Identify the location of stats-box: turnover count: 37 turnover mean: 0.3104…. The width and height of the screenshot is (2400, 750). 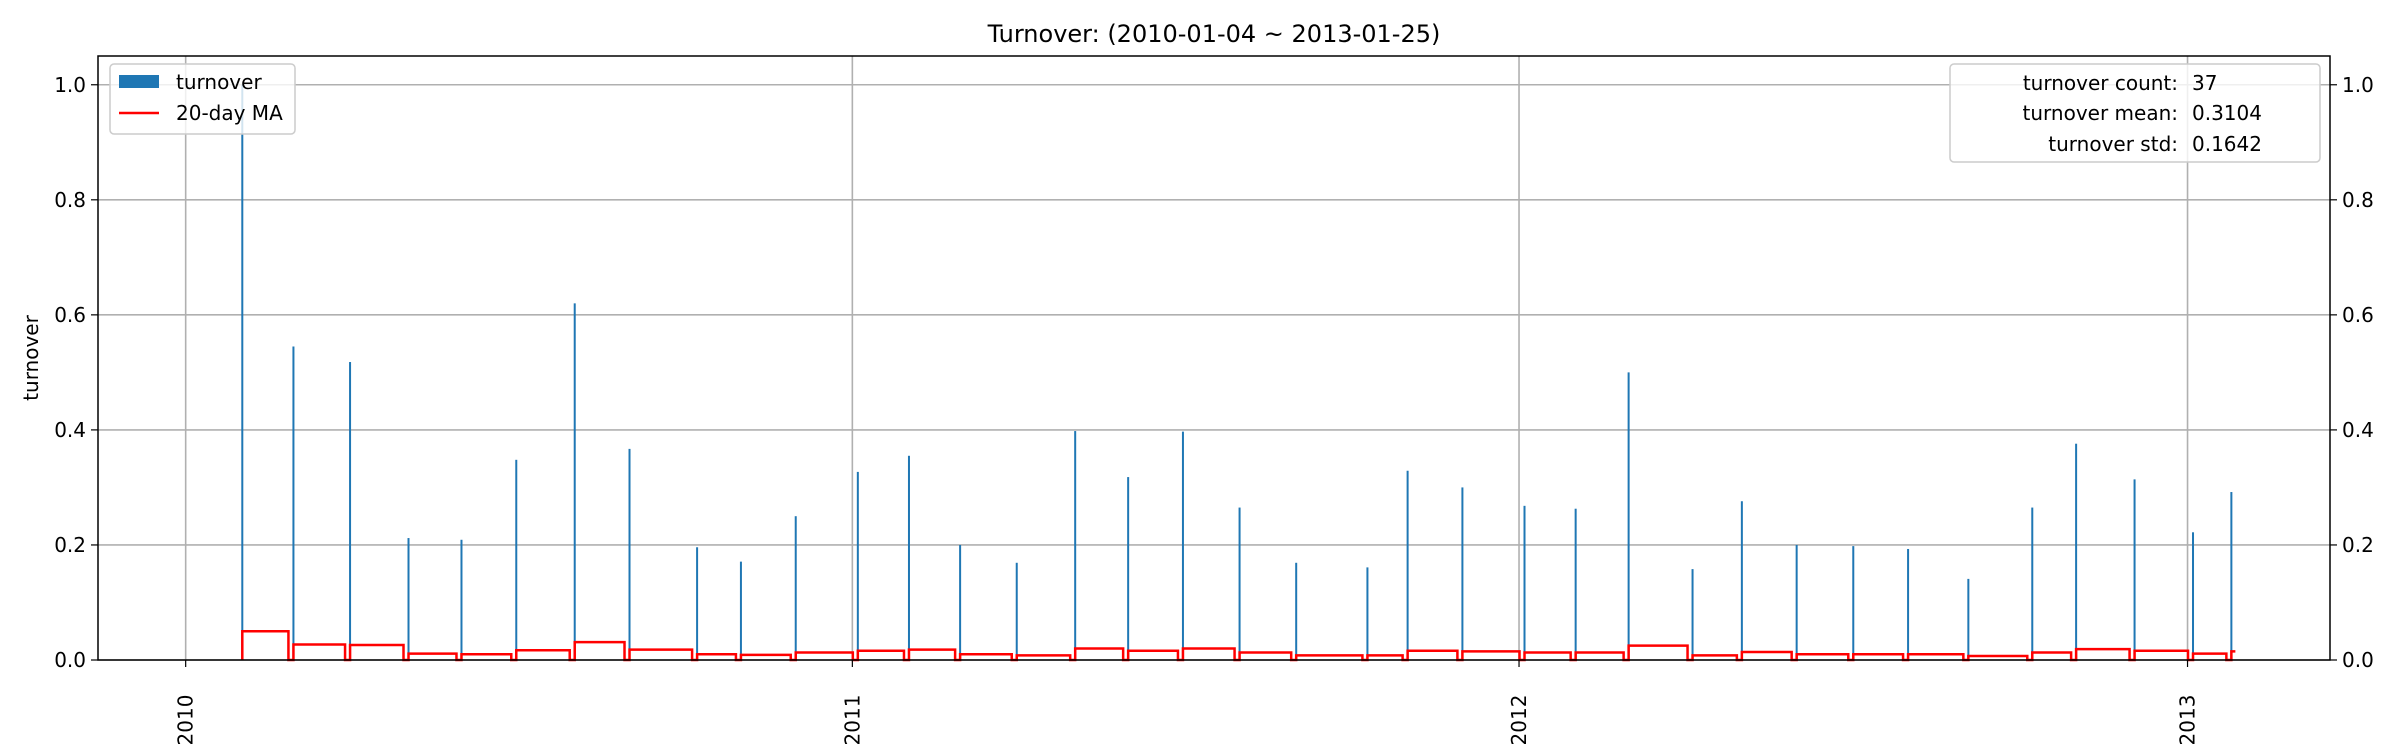
(2135, 113).